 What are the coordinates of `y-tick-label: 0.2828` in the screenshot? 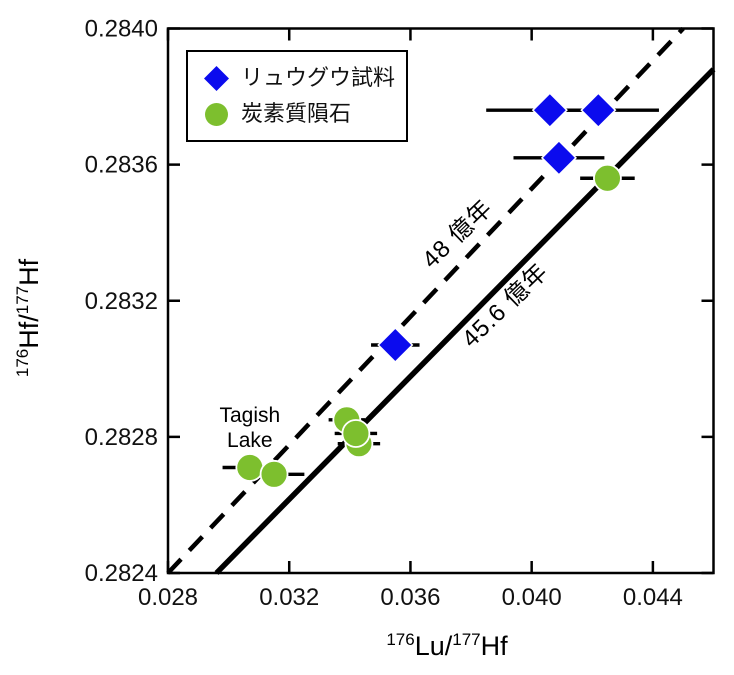 It's located at (121, 437).